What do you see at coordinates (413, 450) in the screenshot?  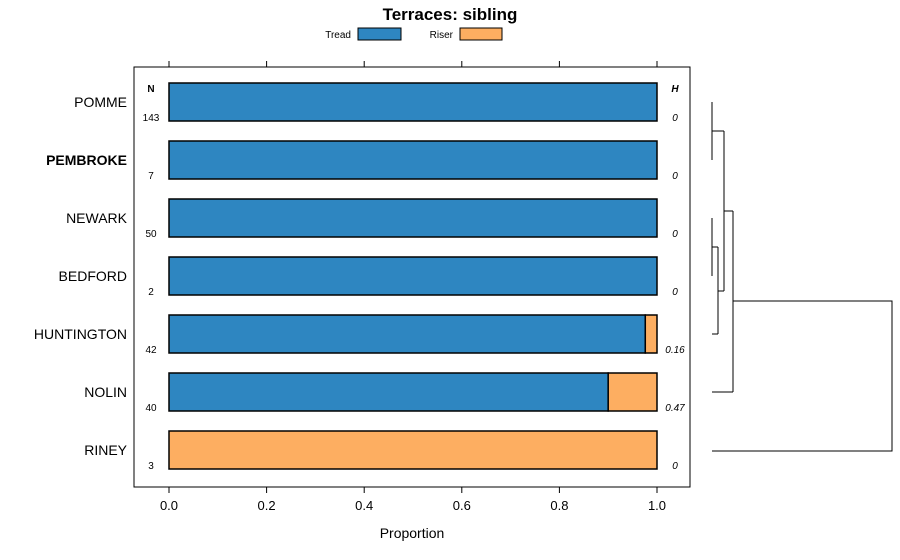 I see `bar-riser-riney` at bounding box center [413, 450].